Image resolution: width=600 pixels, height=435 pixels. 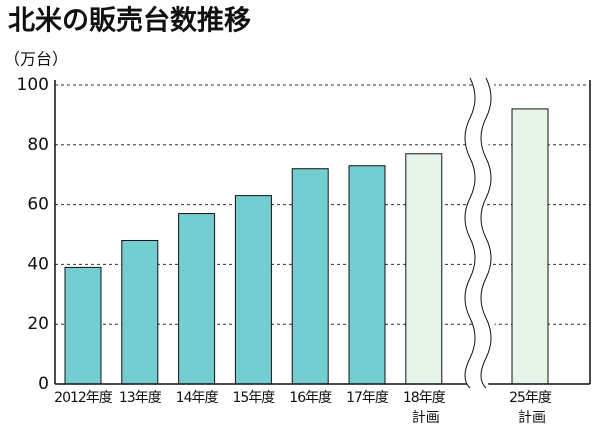 I want to click on x-tick-label: 18年度, so click(x=424, y=398).